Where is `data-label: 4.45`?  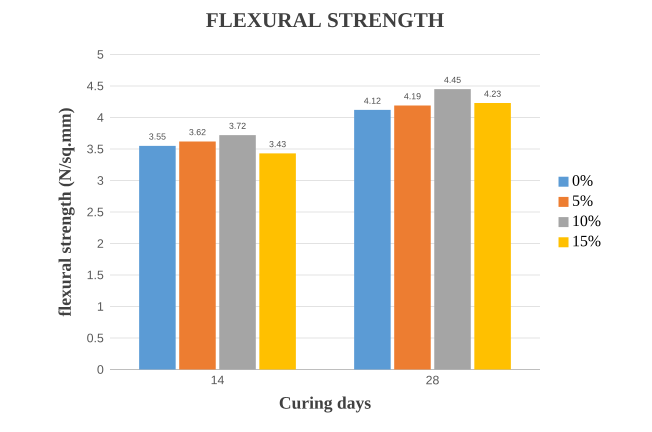 data-label: 4.45 is located at coordinates (452, 79).